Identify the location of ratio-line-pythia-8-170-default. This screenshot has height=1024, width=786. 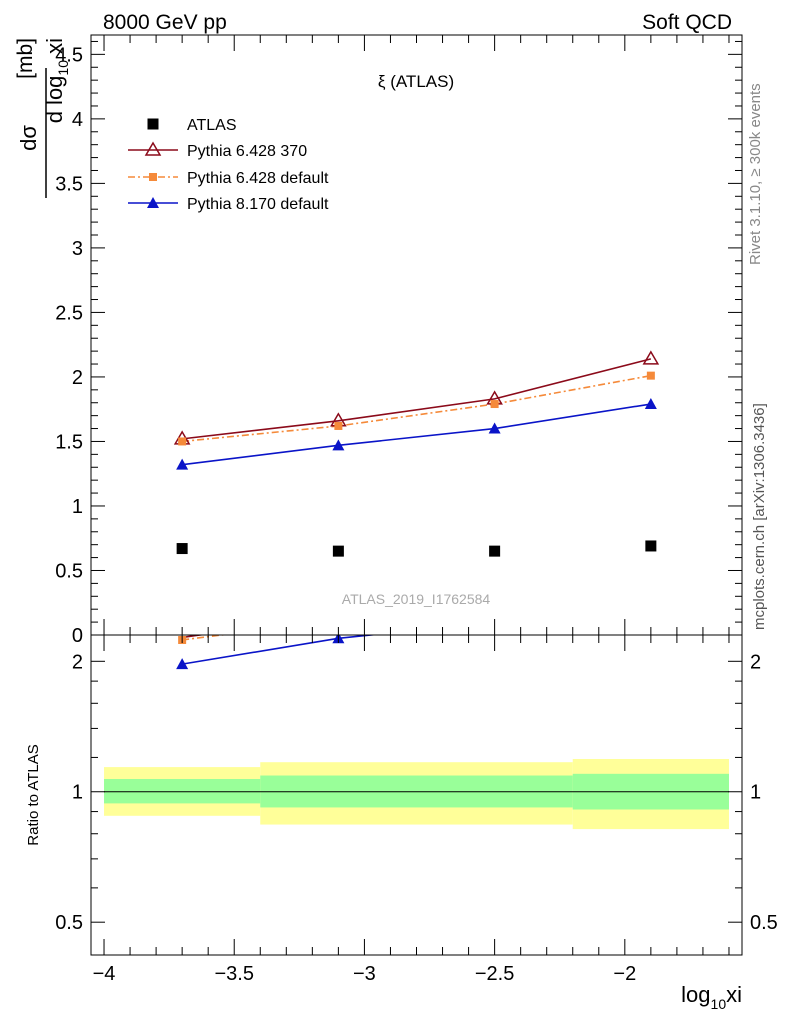
(280, 650).